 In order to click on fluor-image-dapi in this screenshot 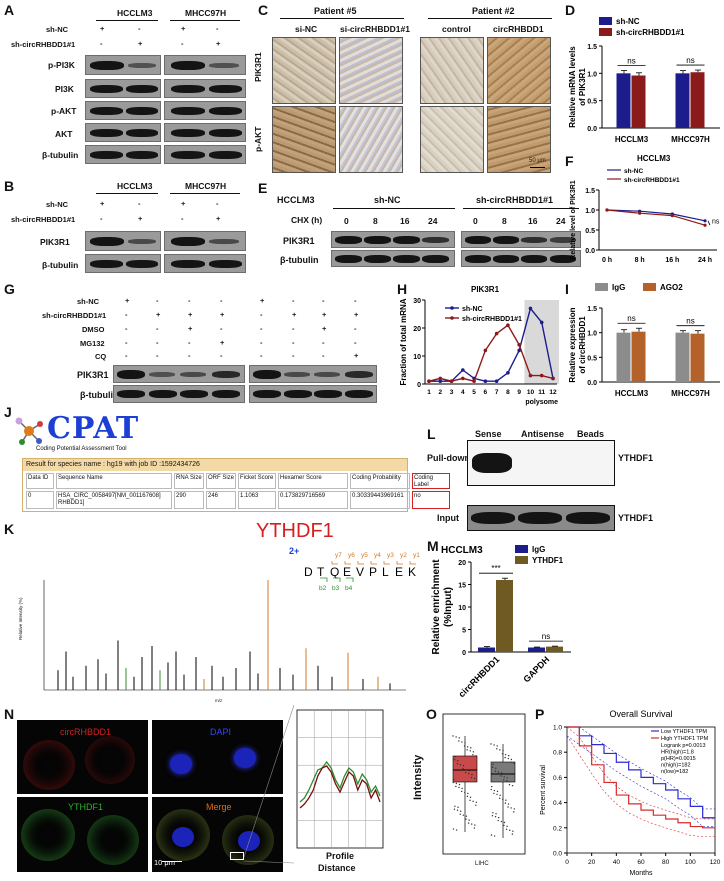, I will do `click(217, 757)`.